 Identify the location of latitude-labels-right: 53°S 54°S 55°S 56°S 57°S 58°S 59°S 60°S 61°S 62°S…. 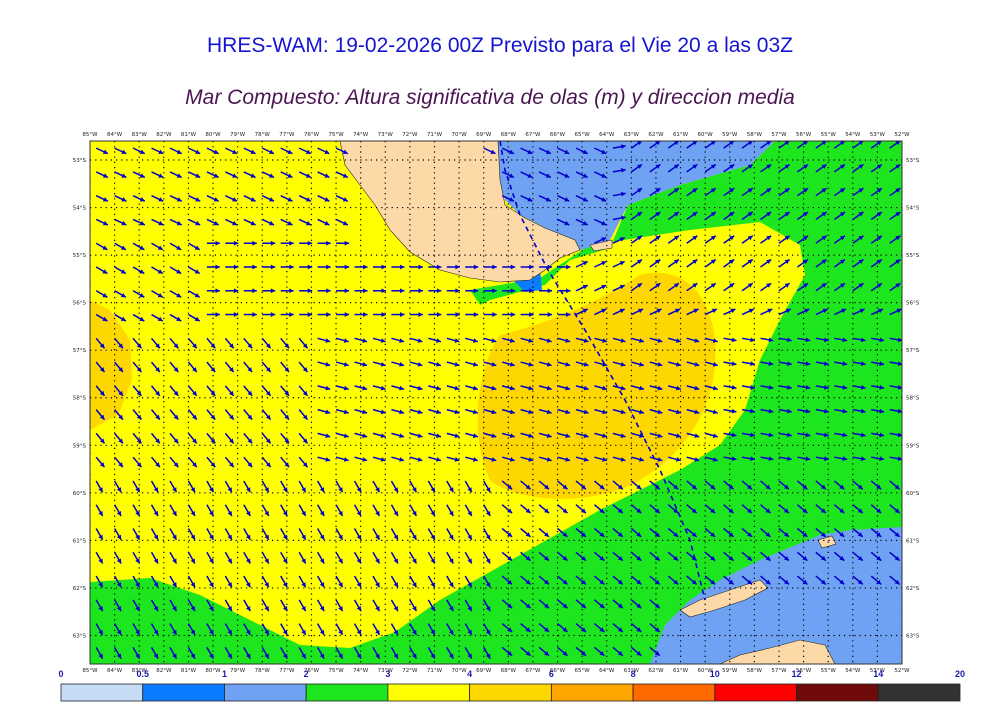
(913, 398).